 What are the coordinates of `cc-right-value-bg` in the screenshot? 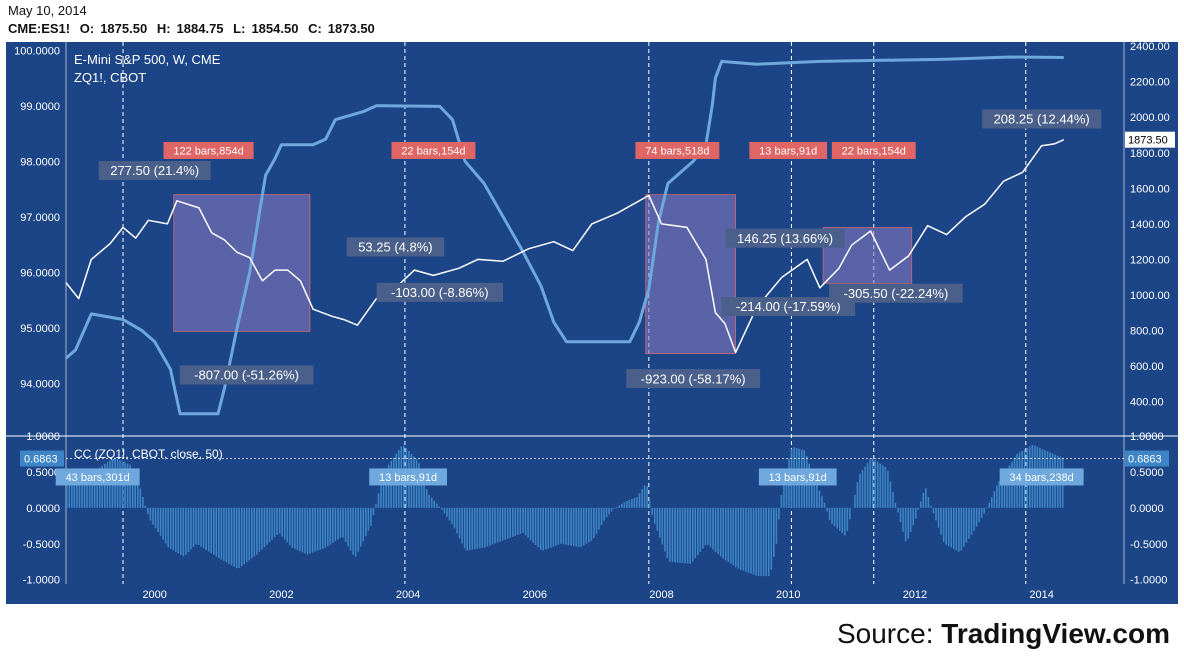 It's located at (1147, 458).